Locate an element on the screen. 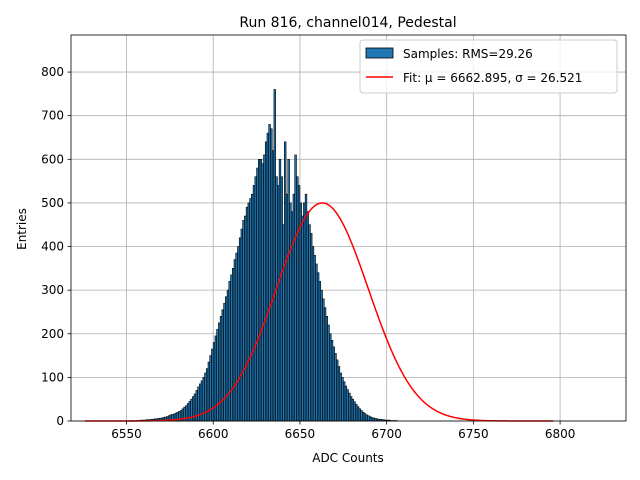 The width and height of the screenshot is (640, 480). x-tick-label: 6600 is located at coordinates (213, 434).